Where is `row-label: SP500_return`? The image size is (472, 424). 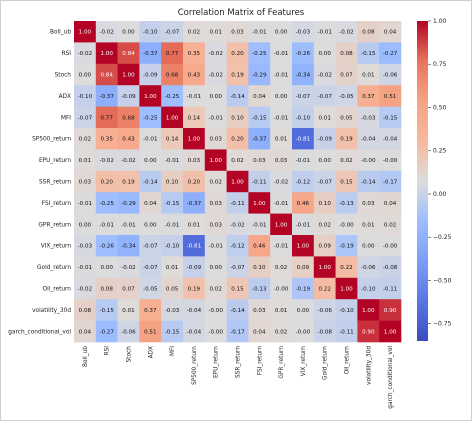 row-label: SP500_return is located at coordinates (51, 140).